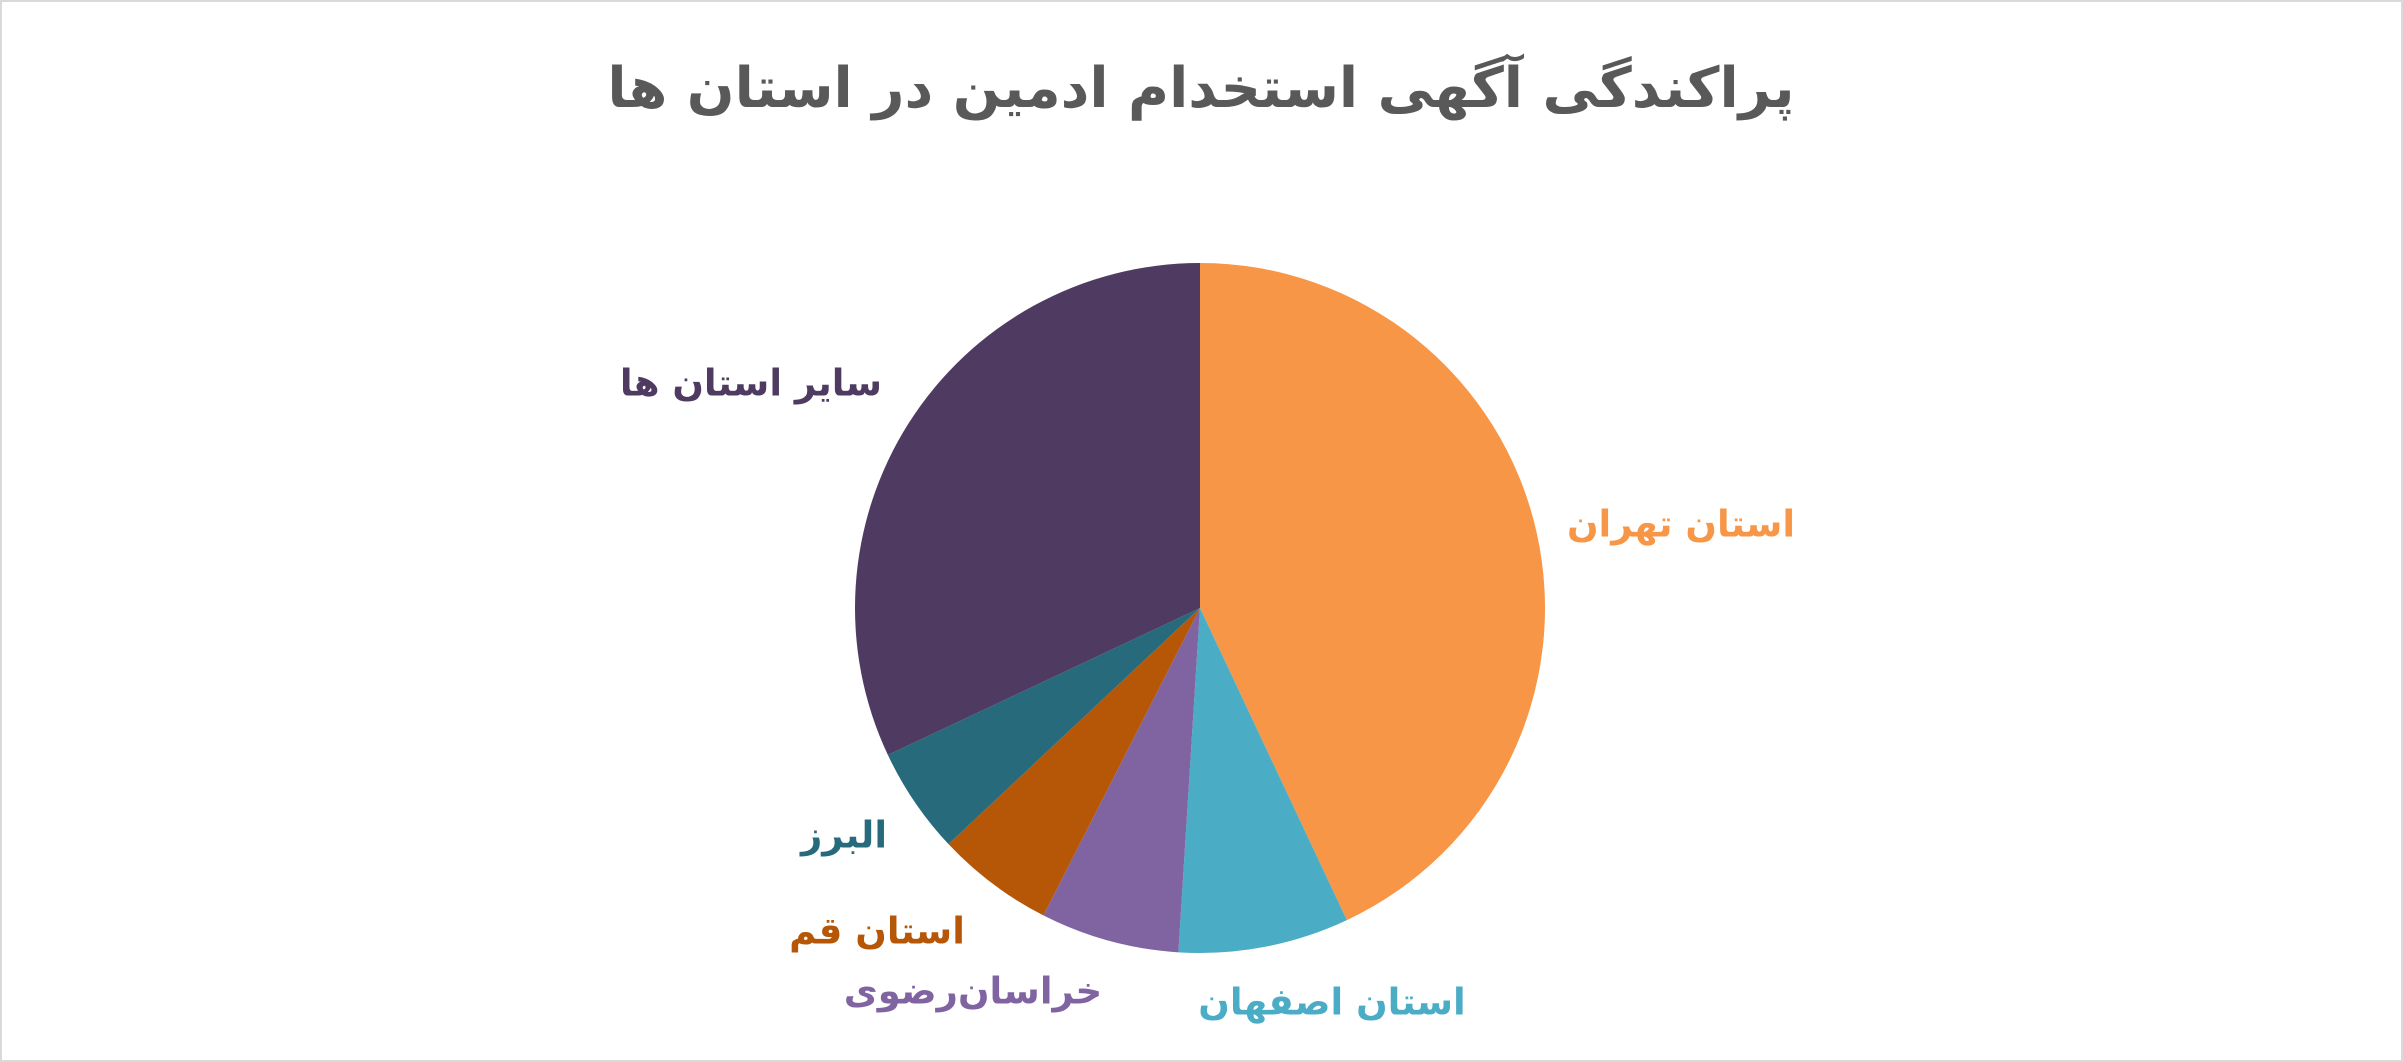 The width and height of the screenshot is (2403, 1062). Describe the element at coordinates (1681, 524) in the screenshot. I see `slice-label: استان تهران` at that location.